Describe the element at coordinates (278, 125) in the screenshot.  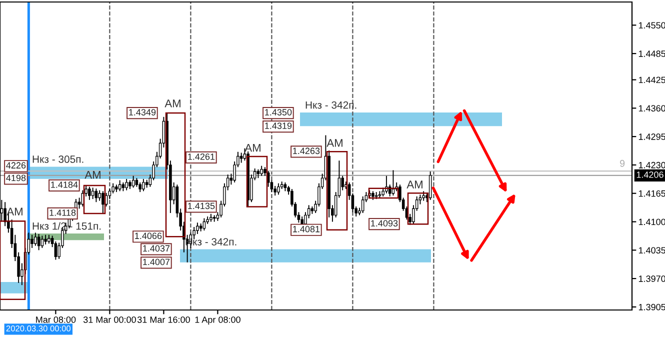
I see `annotation: 1.4319` at that location.